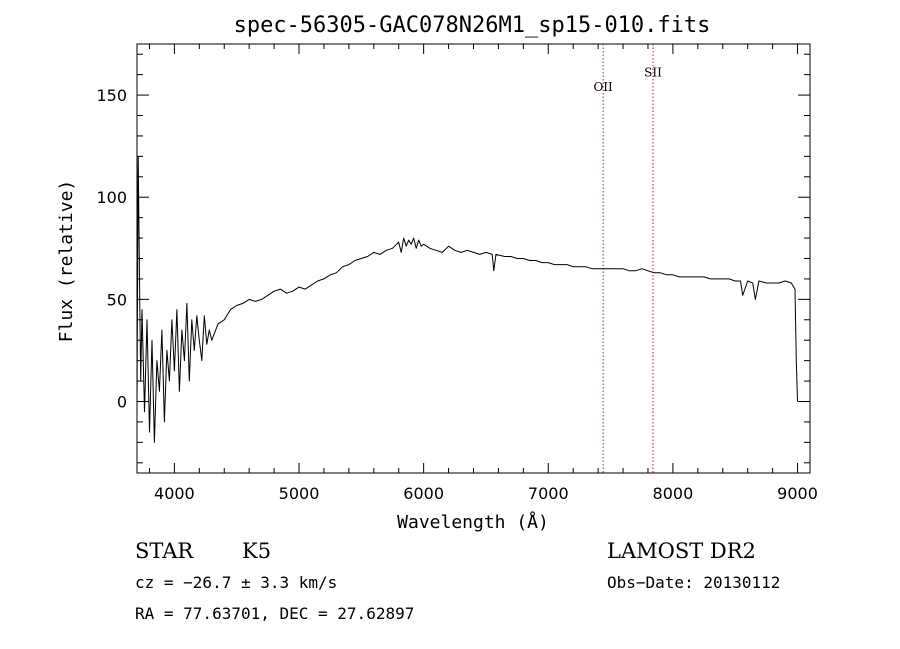 This screenshot has height=649, width=900. I want to click on x-tick-label: 7000, so click(548, 493).